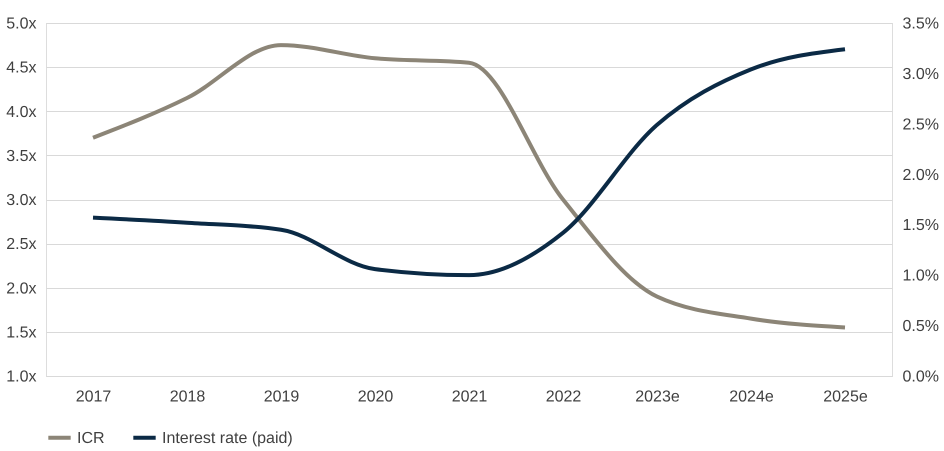  I want to click on x-tick-label: 2022, so click(564, 397).